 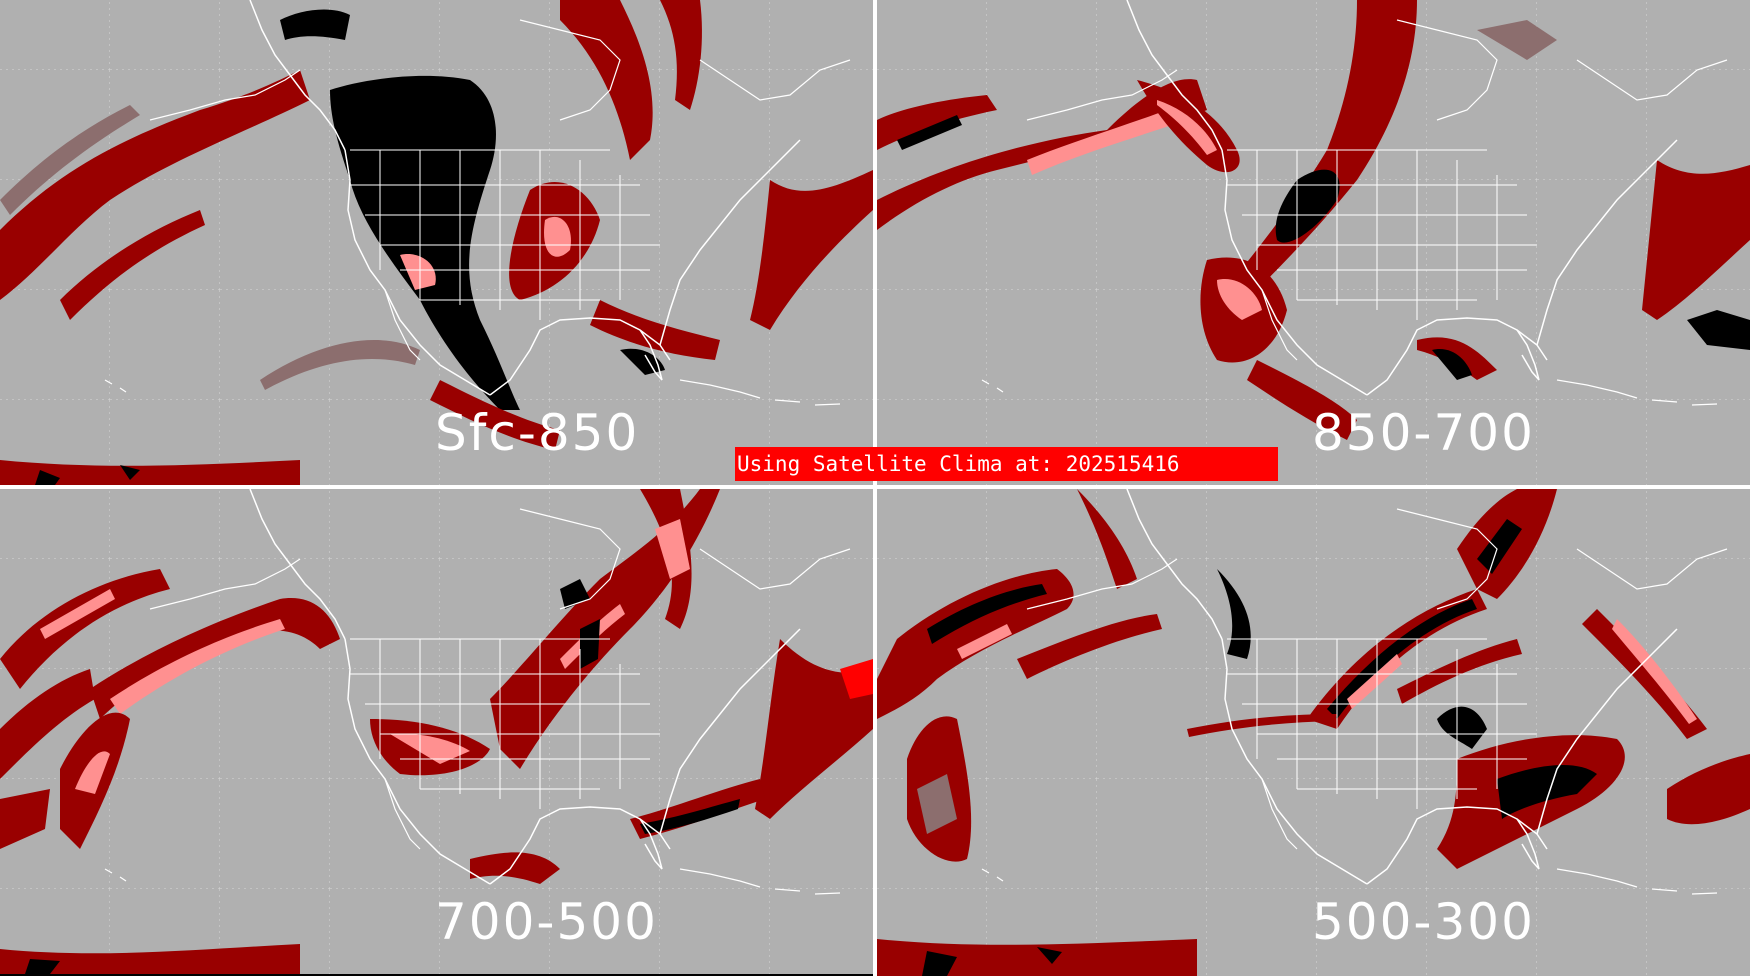 What do you see at coordinates (875, 487) in the screenshot?
I see `horizontal-divider` at bounding box center [875, 487].